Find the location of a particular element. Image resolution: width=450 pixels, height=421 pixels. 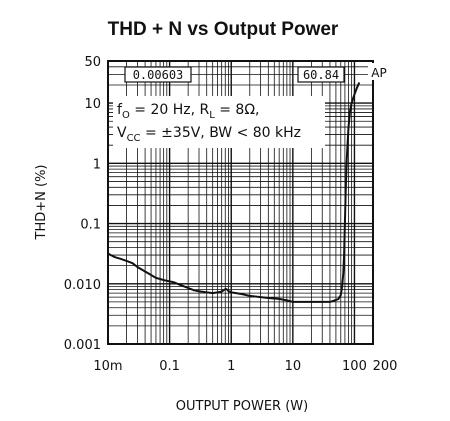

x-tick-label: 10 is located at coordinates (293, 366).